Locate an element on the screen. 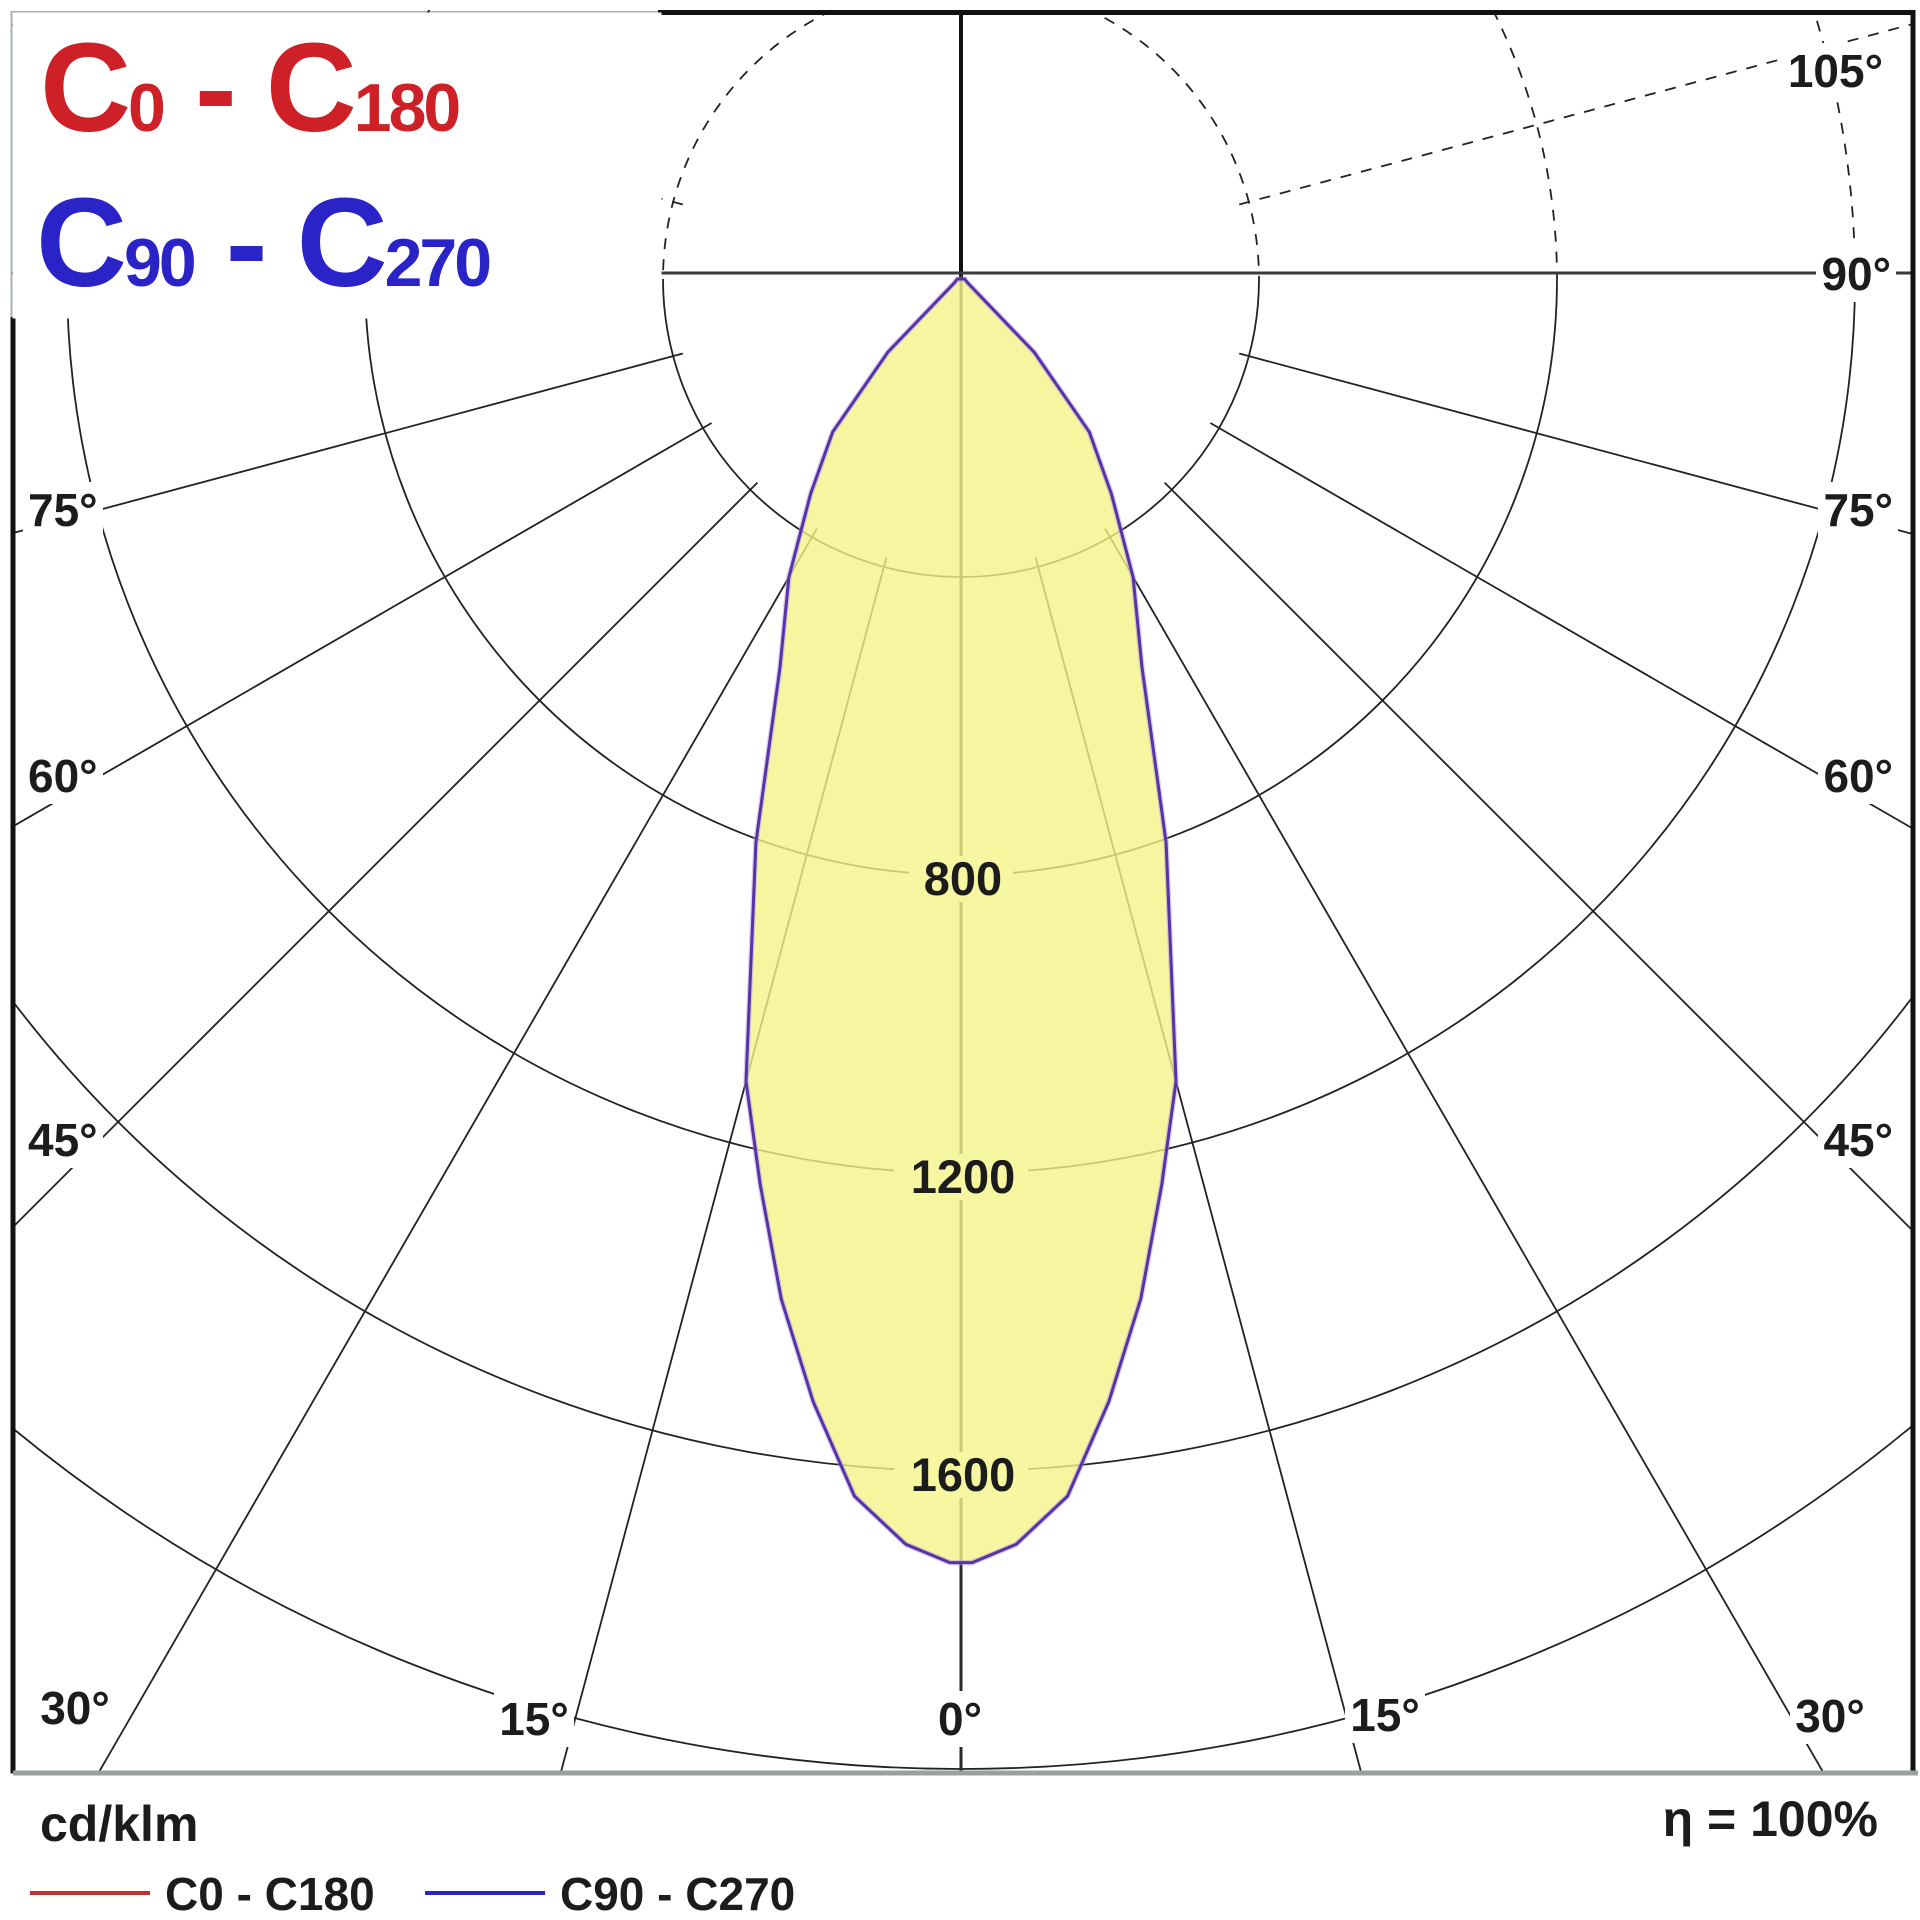 The image size is (1920, 1920). svg-text: η = 100% is located at coordinates (1770, 1819).